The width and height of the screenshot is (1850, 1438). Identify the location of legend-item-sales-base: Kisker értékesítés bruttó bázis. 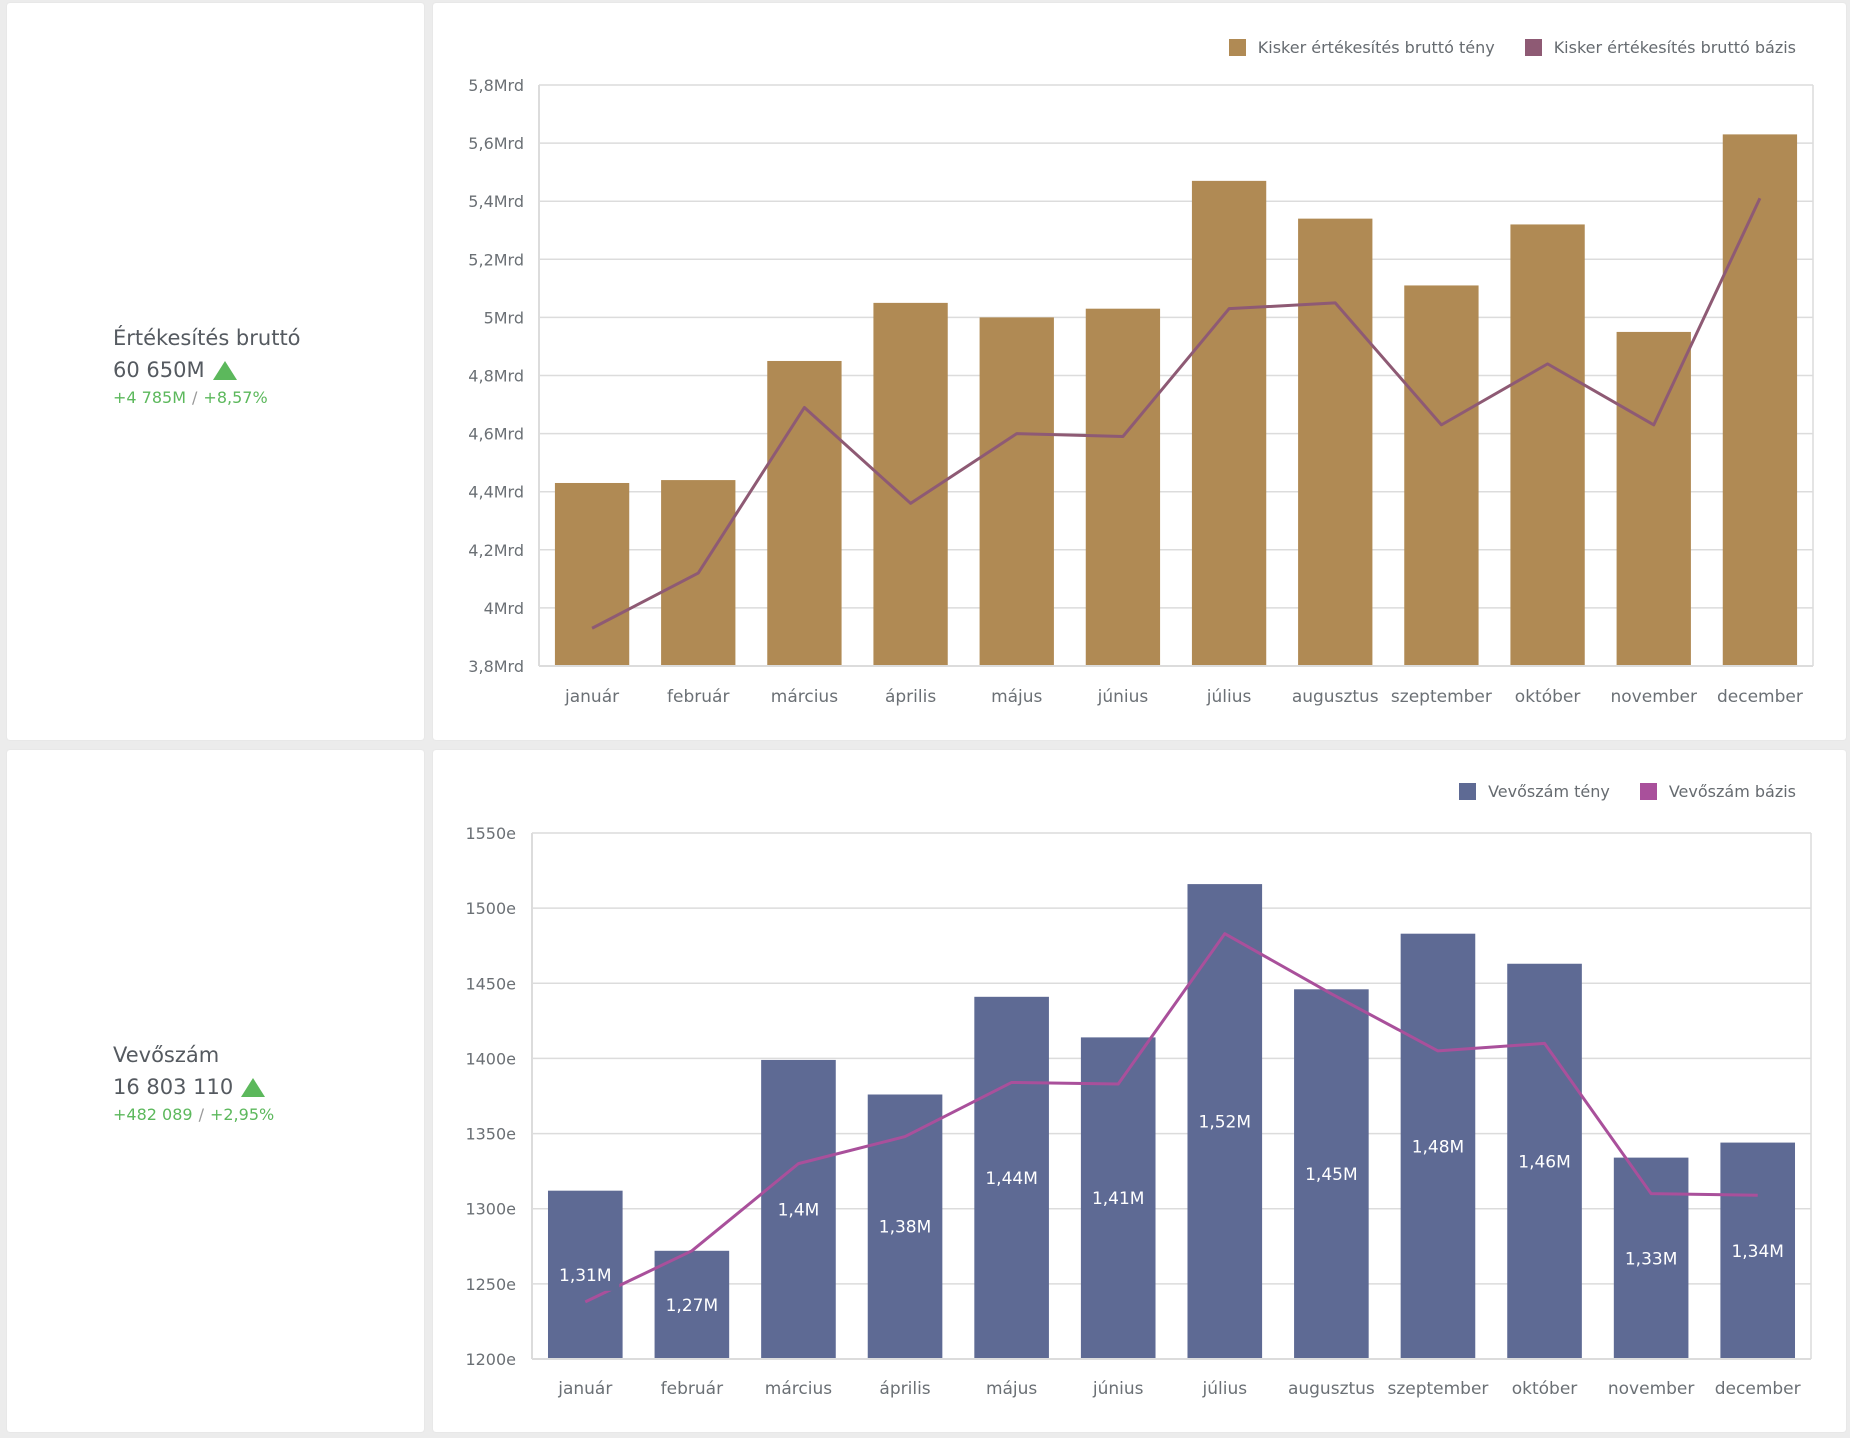
(1660, 47).